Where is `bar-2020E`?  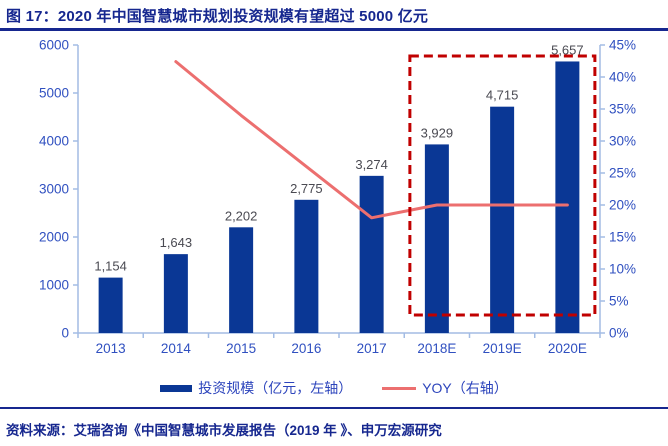 bar-2020E is located at coordinates (567, 197).